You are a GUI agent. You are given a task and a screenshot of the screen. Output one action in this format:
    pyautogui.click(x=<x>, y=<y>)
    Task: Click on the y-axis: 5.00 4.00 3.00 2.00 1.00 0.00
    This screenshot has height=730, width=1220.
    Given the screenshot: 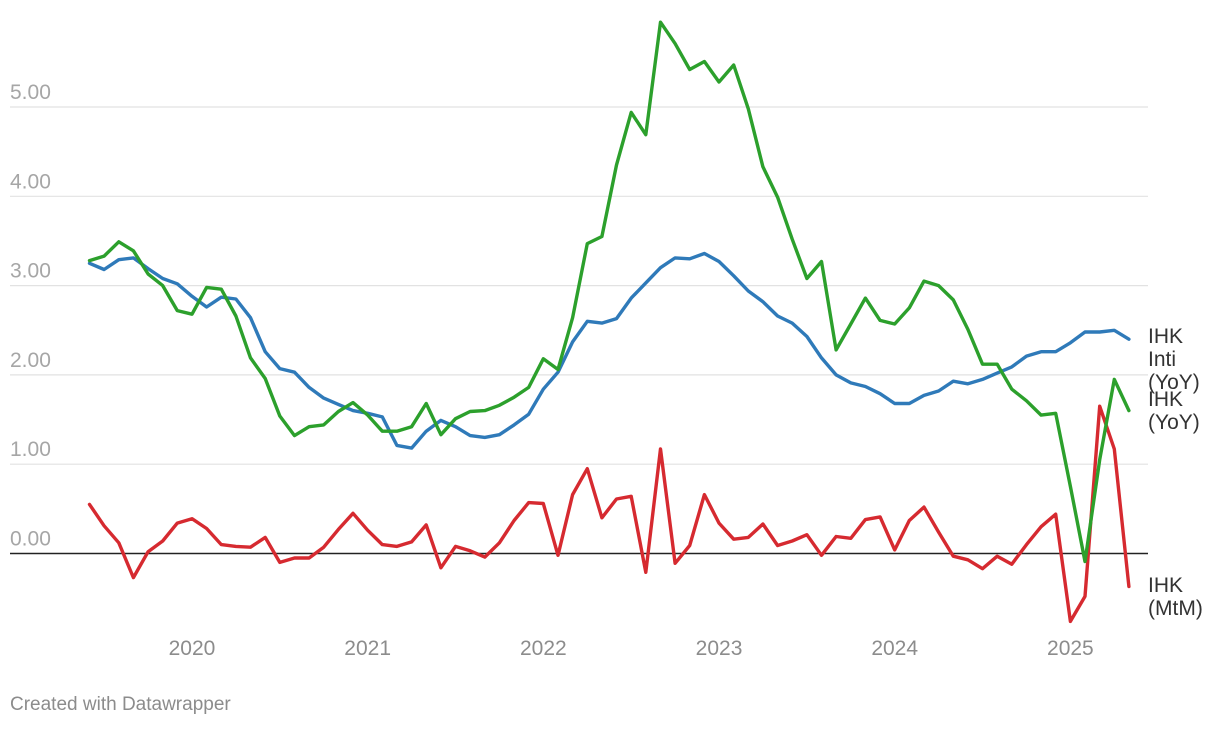 What is the action you would take?
    pyautogui.click(x=30, y=316)
    